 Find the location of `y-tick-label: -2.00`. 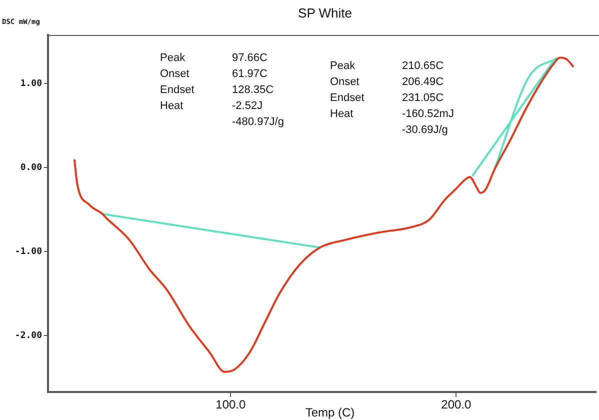

y-tick-label: -2.00 is located at coordinates (28, 336).